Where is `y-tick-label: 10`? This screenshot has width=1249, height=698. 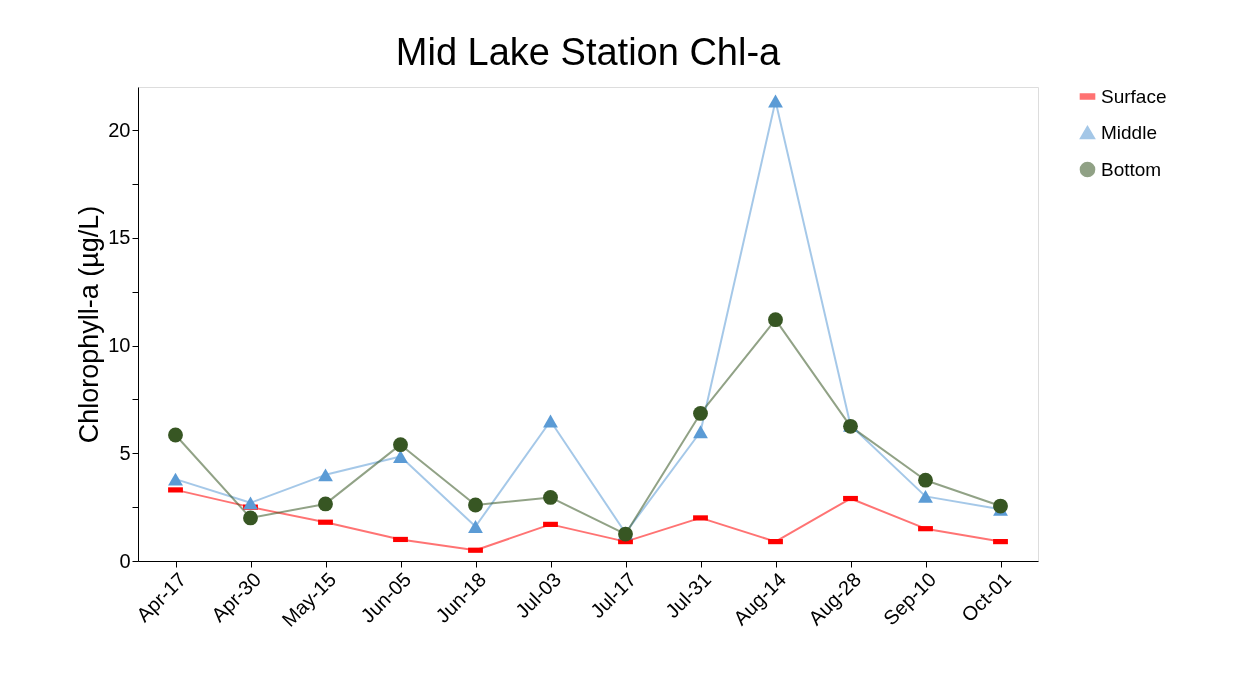 y-tick-label: 10 is located at coordinates (119, 345).